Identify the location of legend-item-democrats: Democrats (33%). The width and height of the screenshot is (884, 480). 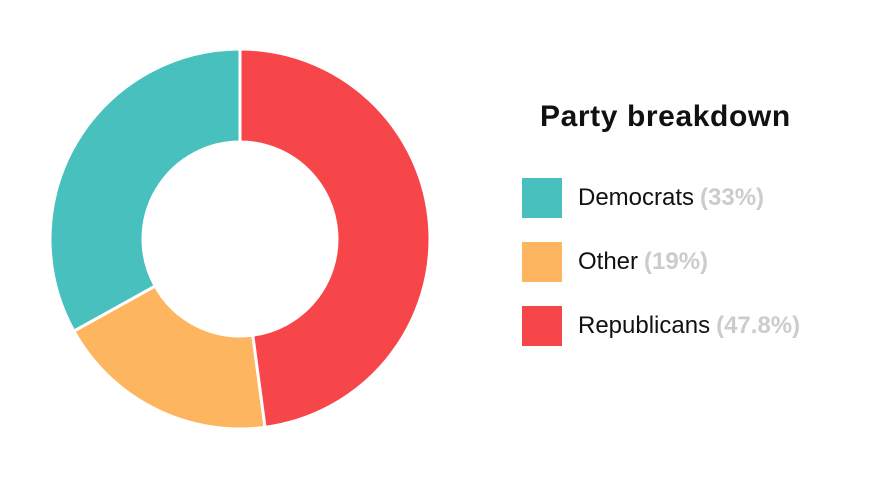
(643, 198).